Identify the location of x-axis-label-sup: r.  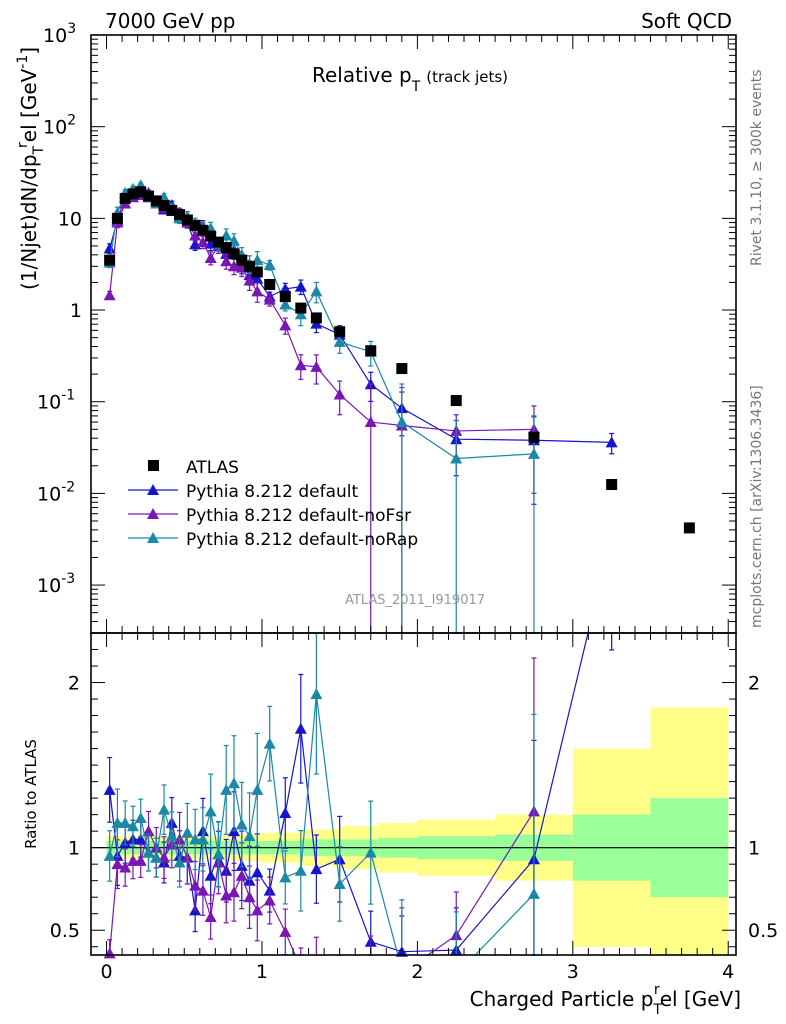
(657, 990).